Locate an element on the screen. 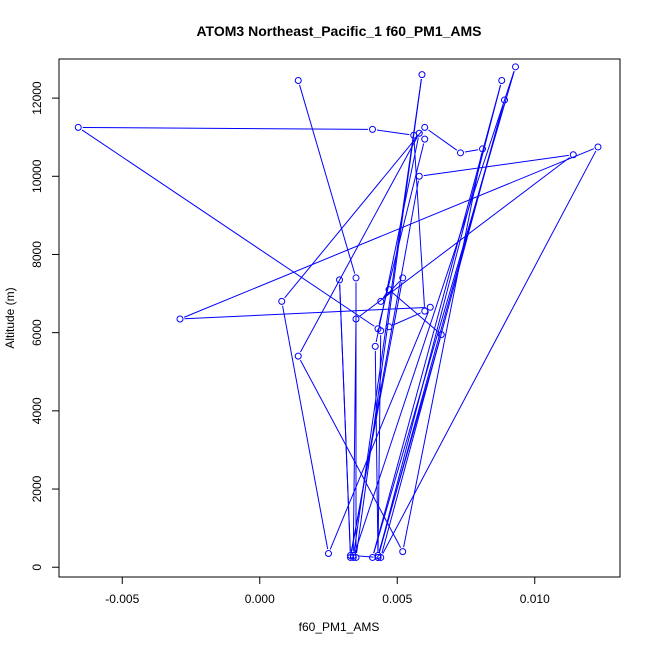 This screenshot has height=650, width=650. y-tick-label: 6000 is located at coordinates (37, 332).